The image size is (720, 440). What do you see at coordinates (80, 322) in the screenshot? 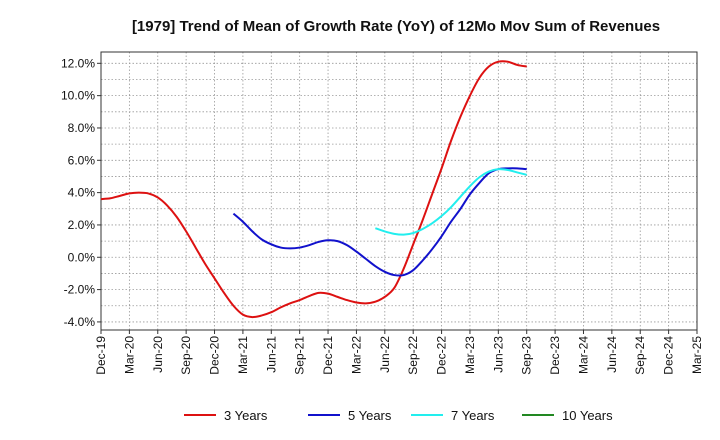
I see `y-tick-label: -4.0%` at bounding box center [80, 322].